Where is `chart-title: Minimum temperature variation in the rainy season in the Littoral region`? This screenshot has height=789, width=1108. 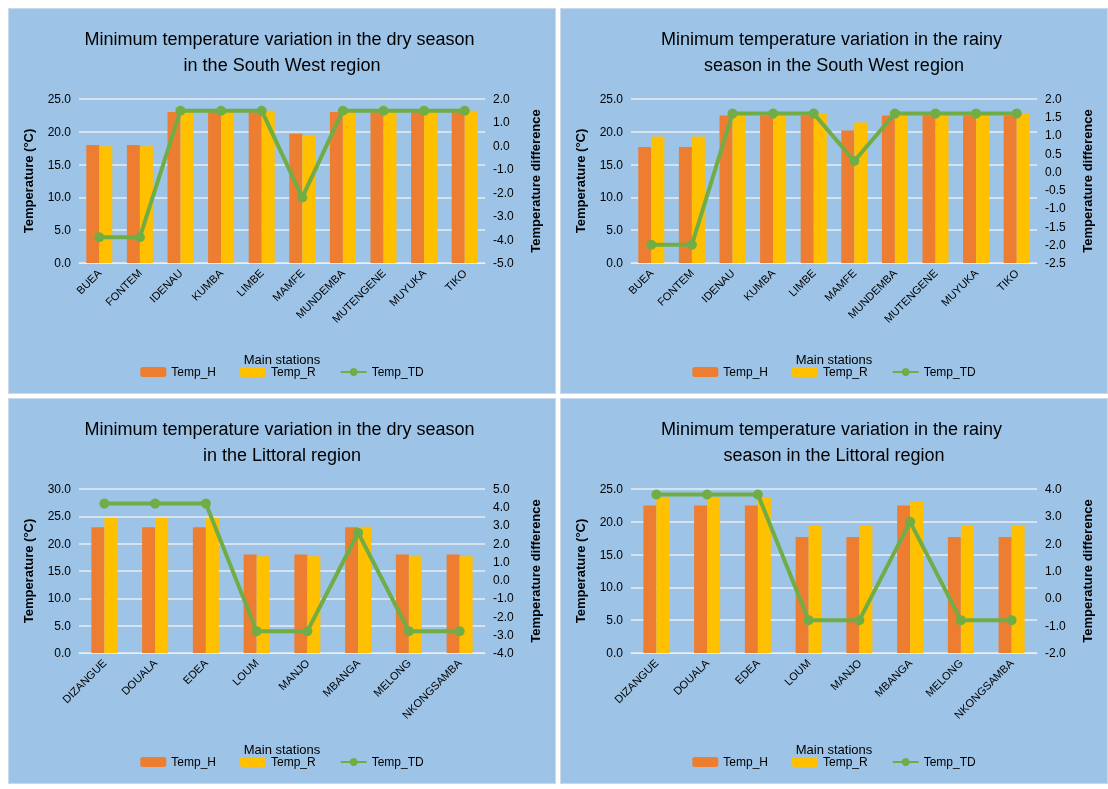 chart-title: Minimum temperature variation in the rainy season in the Littoral region is located at coordinates (834, 442).